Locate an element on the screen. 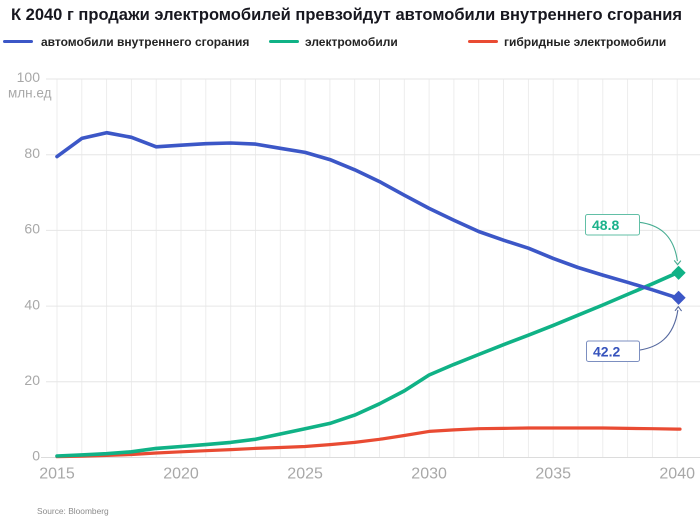 Image resolution: width=700 pixels, height=527 pixels. svg-text: 2025 is located at coordinates (305, 474).